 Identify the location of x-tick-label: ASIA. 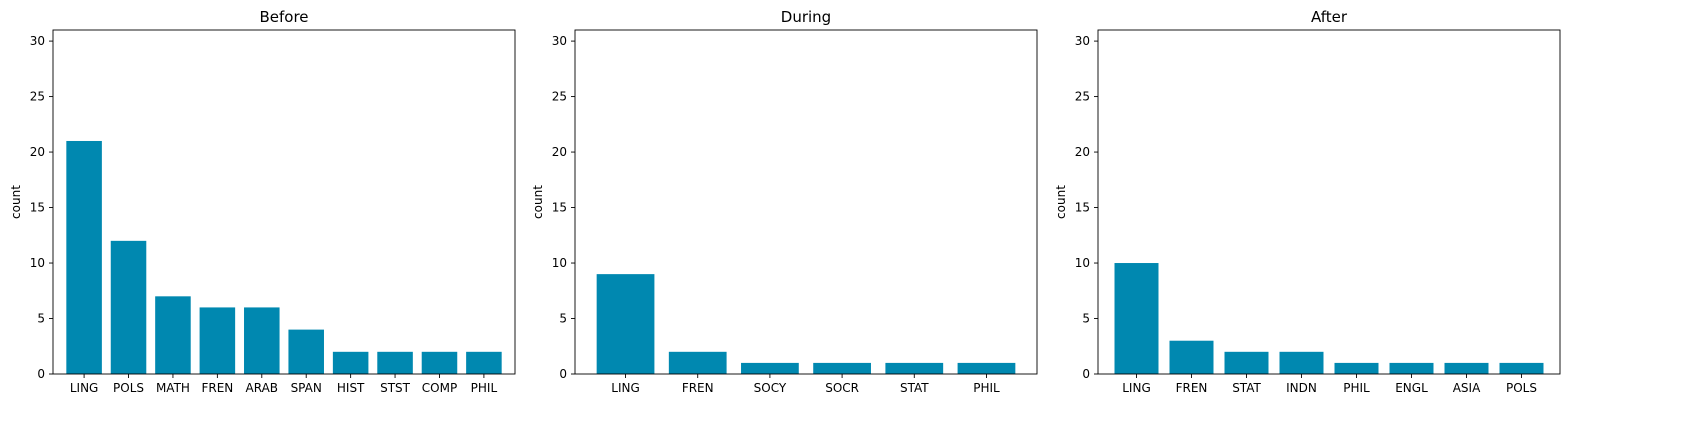
(1467, 388).